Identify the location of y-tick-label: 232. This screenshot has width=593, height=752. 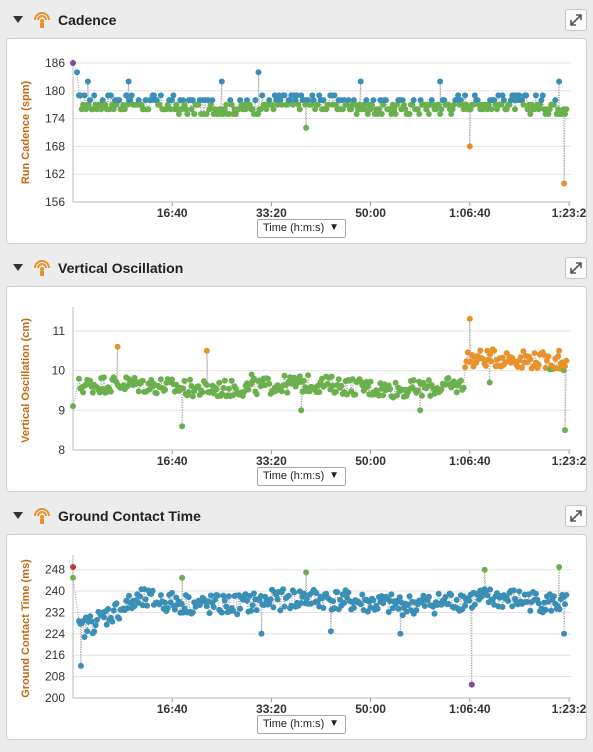
(55, 612).